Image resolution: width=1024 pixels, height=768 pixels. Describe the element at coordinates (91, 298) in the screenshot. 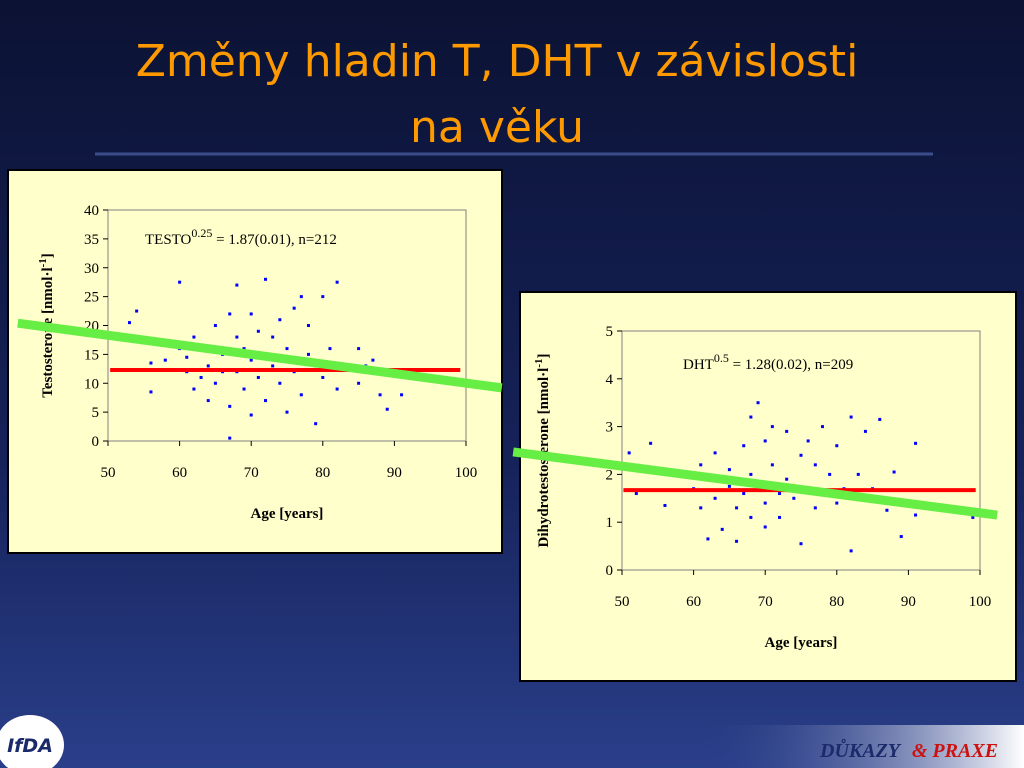

I see `y-tick-label: 25` at that location.